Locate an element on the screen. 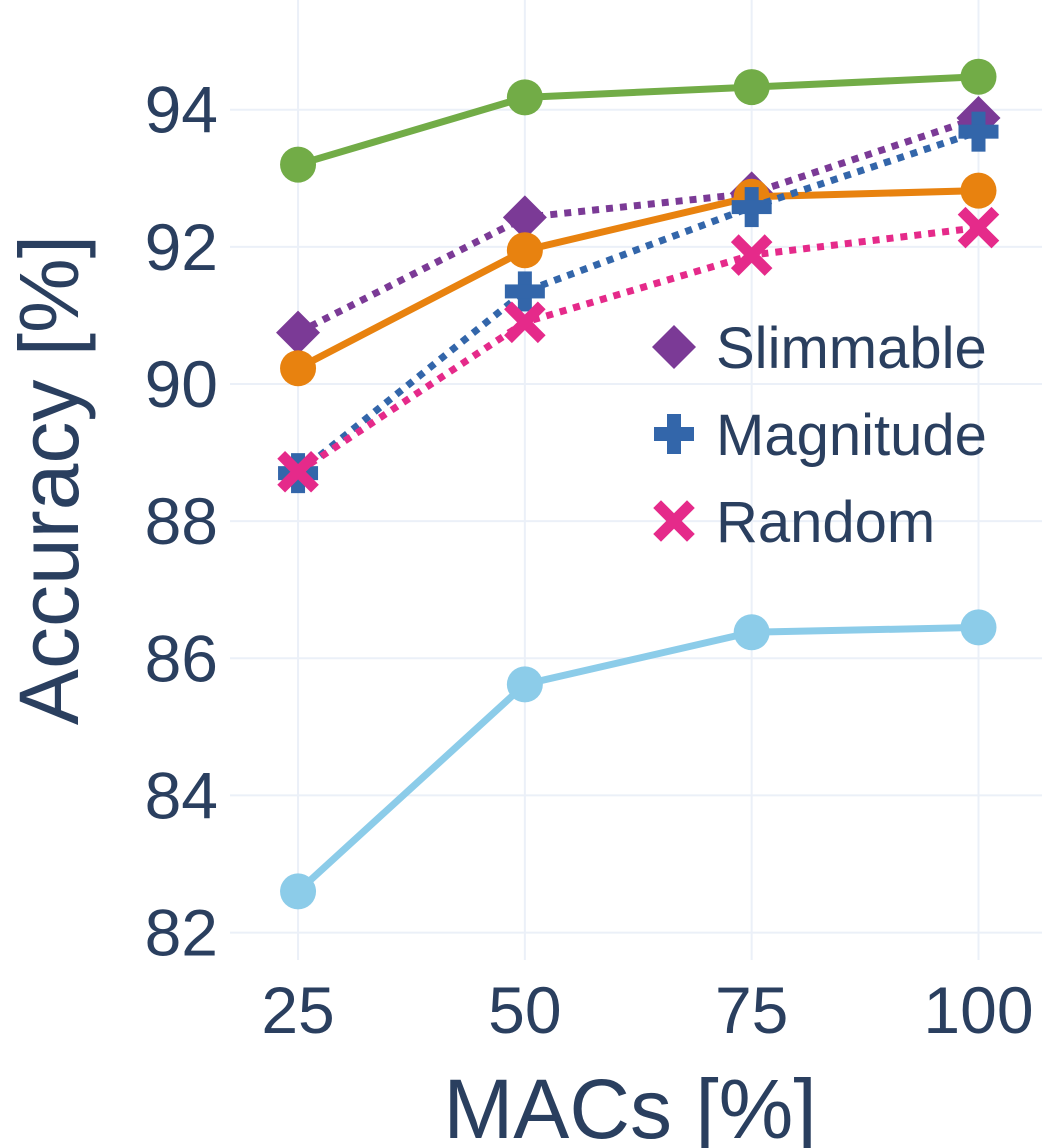  legend-label: Slimmable is located at coordinates (851, 348).